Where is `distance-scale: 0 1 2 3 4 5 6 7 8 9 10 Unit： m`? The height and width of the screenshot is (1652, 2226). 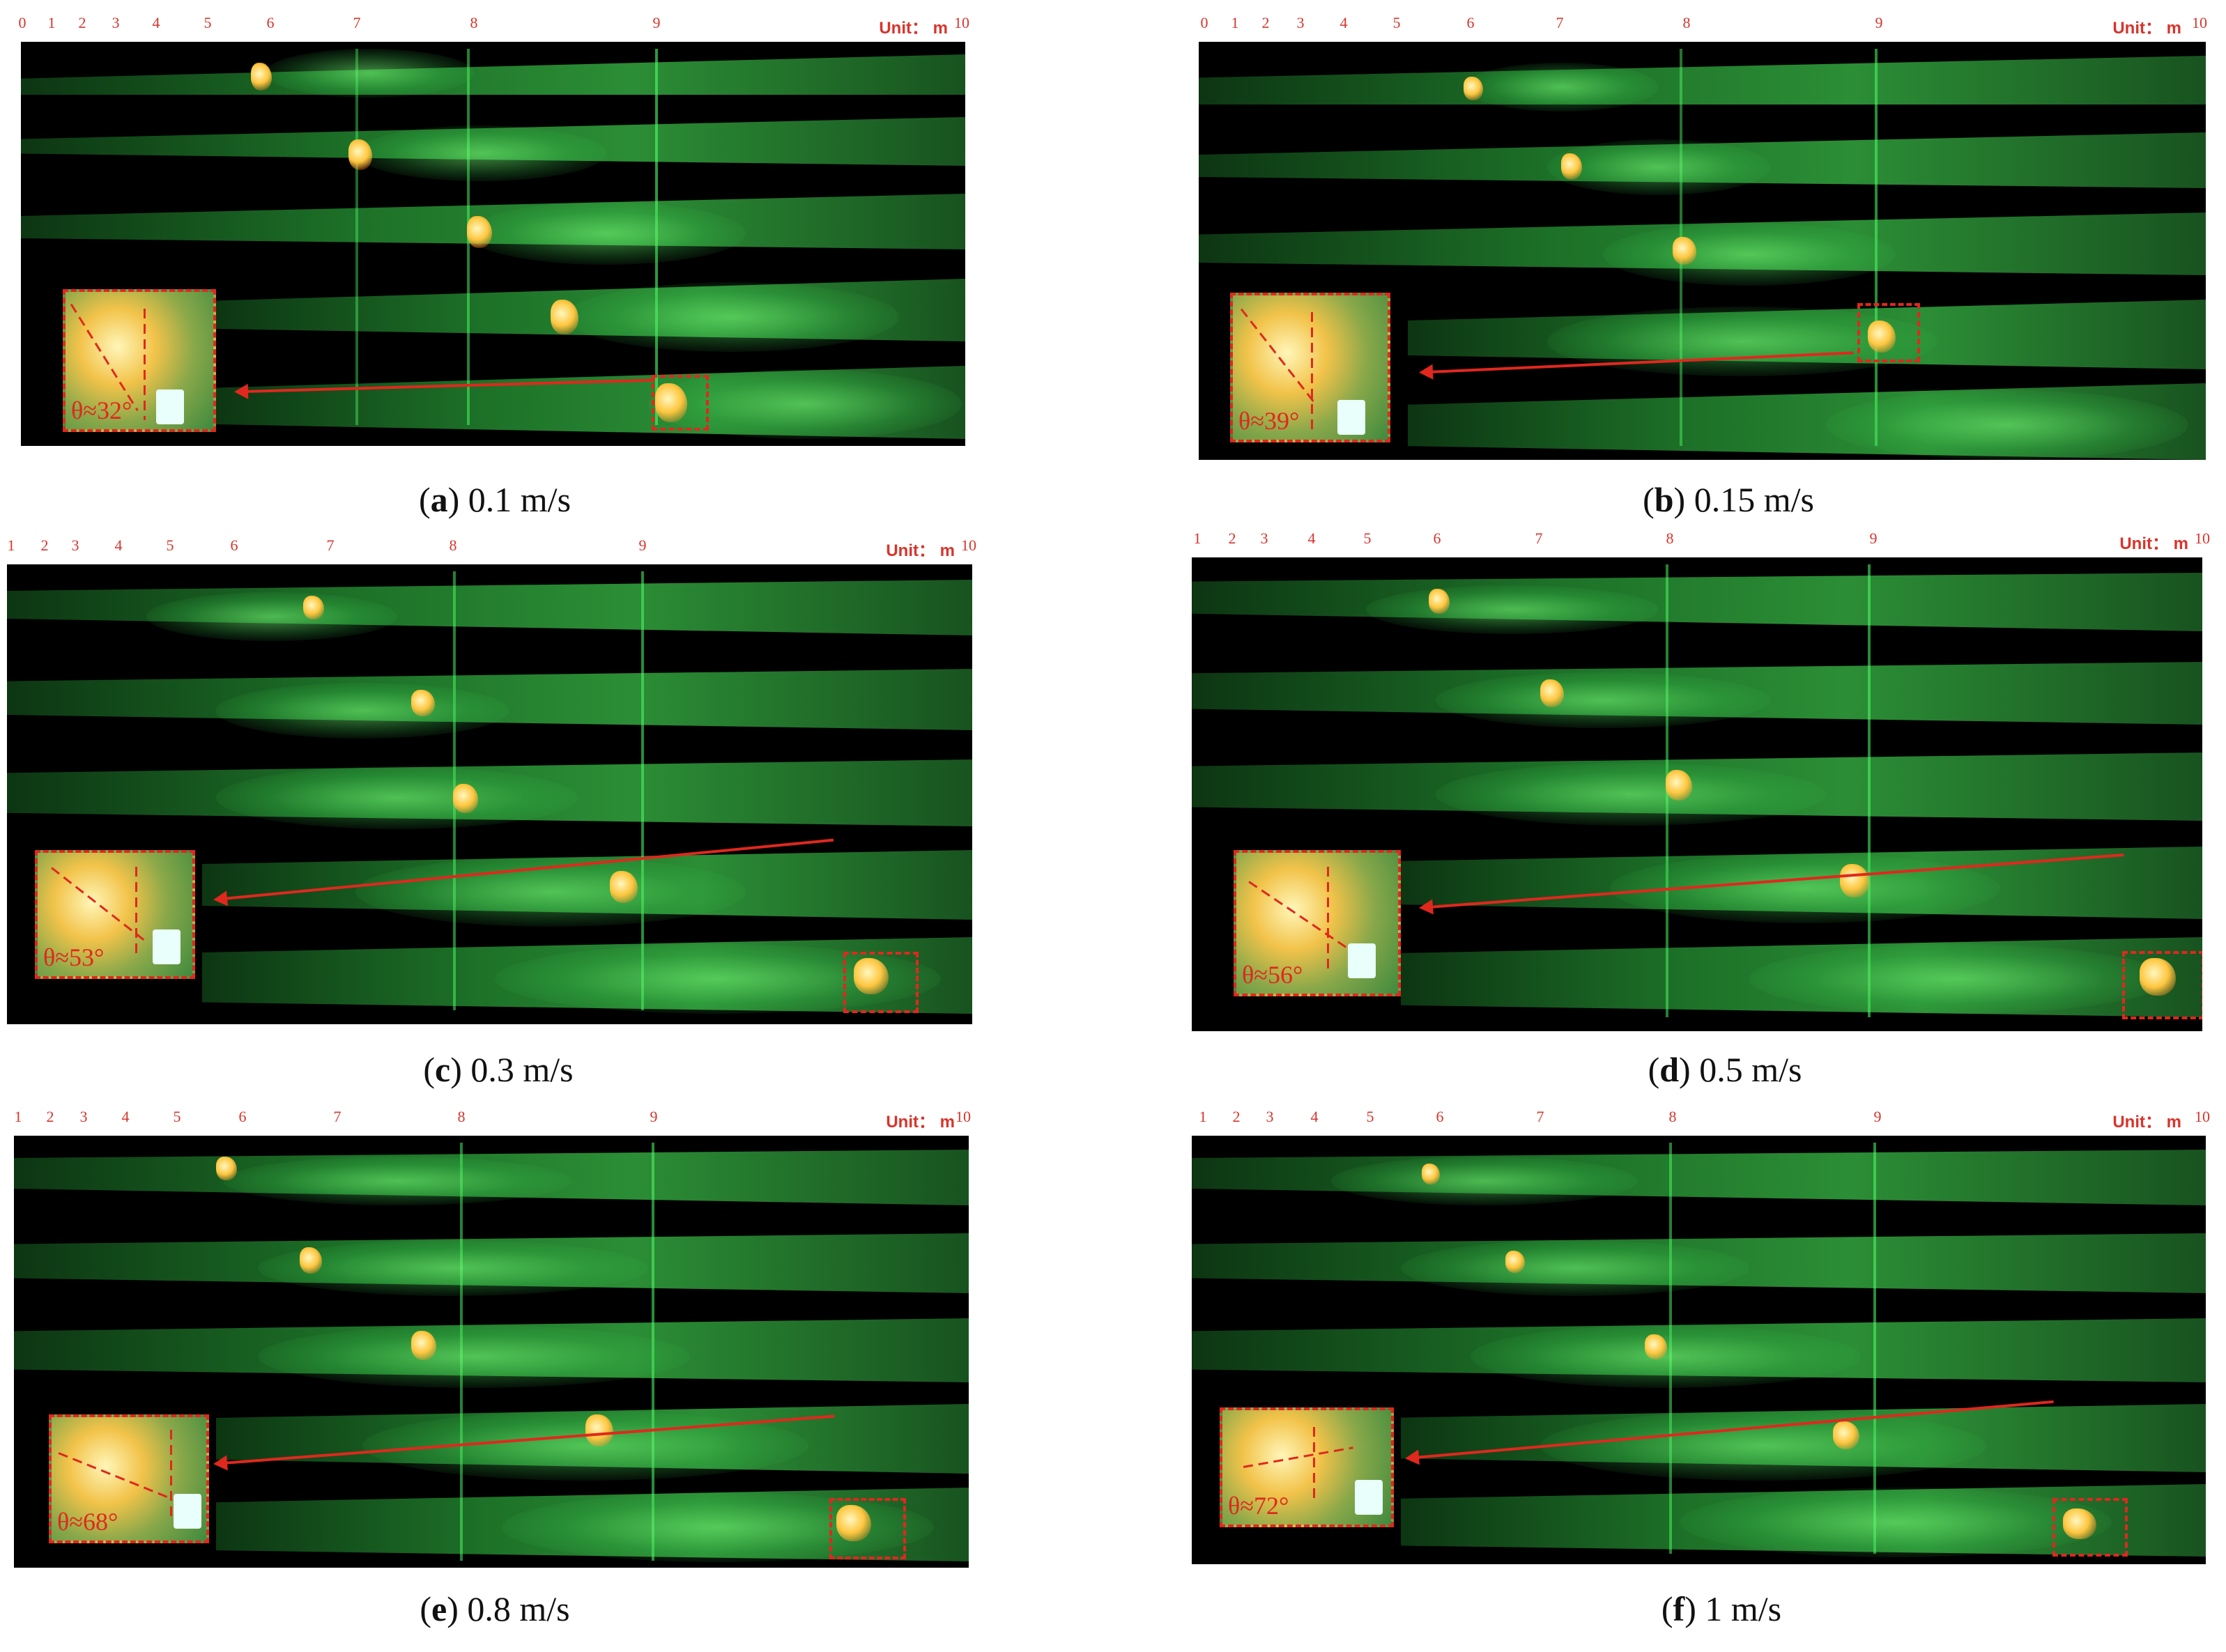
distance-scale: 0 1 2 3 4 5 6 7 8 9 10 Unit： m is located at coordinates (494, 28).